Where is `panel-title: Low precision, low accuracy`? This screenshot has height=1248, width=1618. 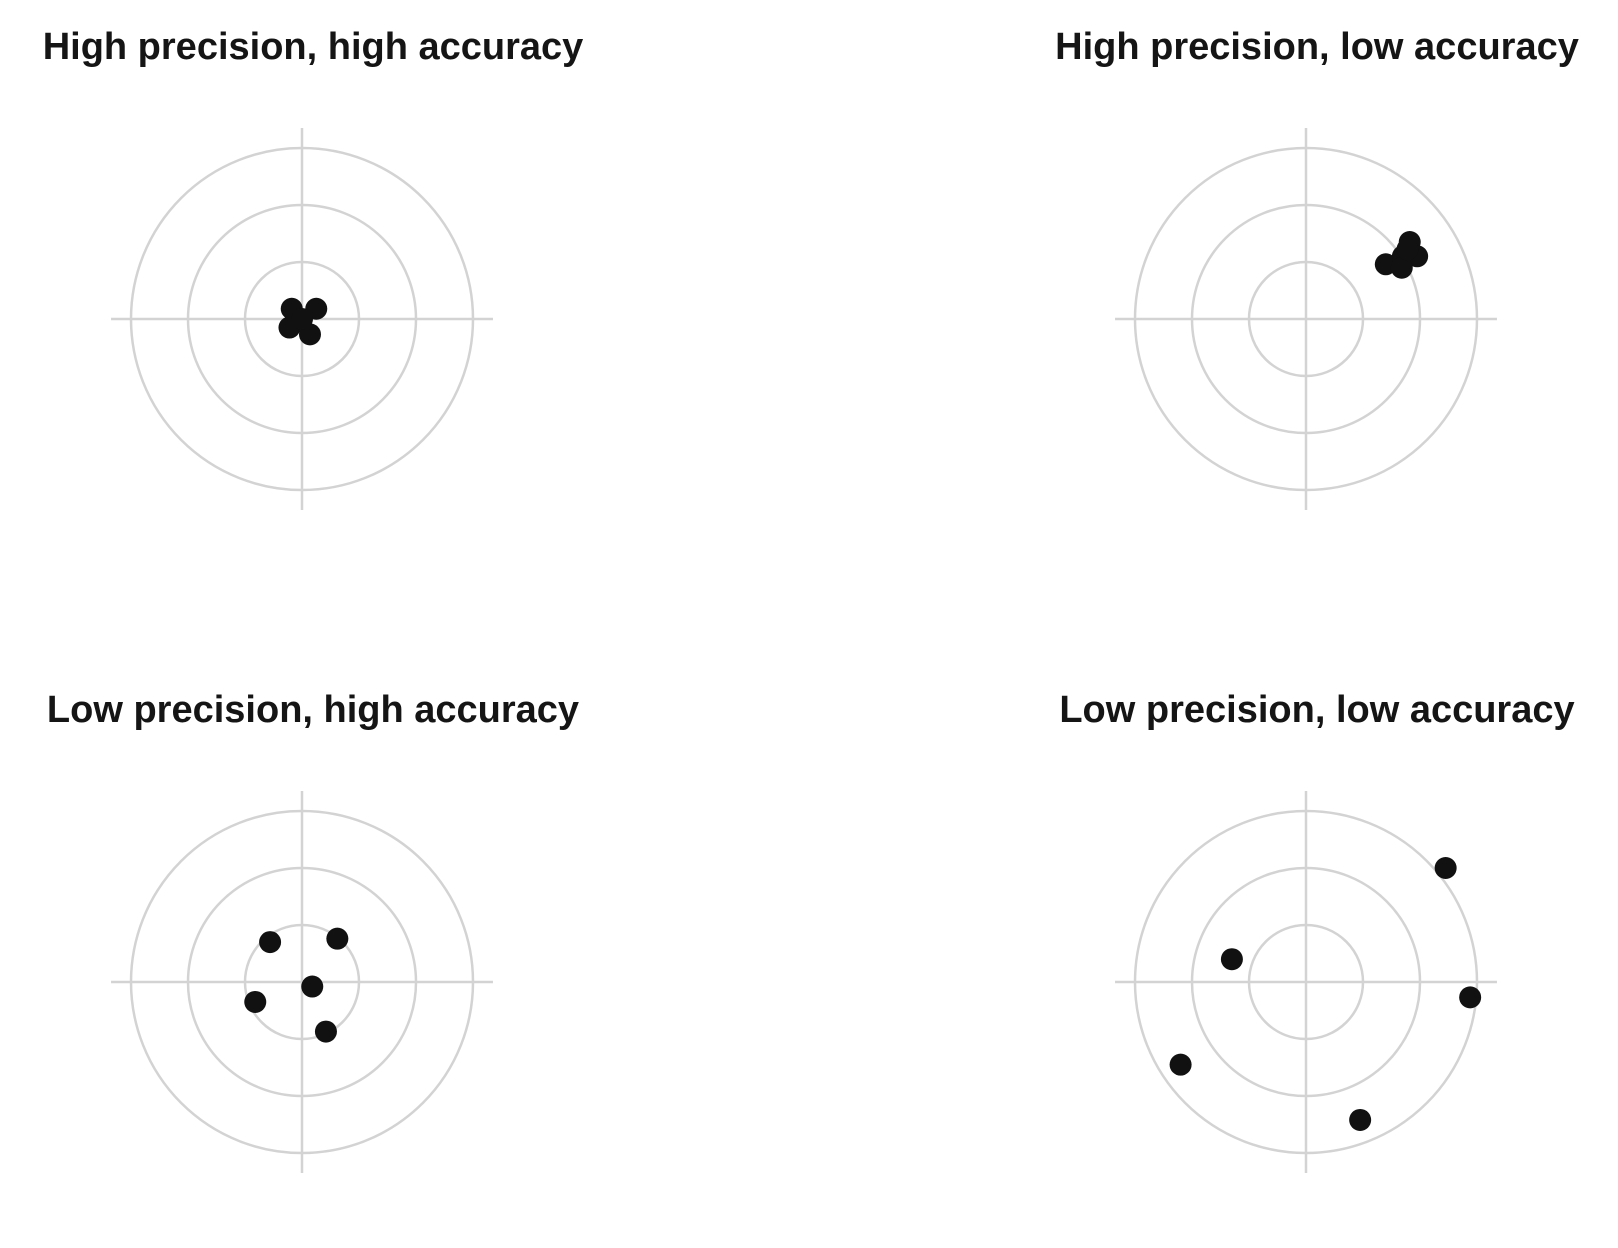 panel-title: Low precision, low accuracy is located at coordinates (1317, 710).